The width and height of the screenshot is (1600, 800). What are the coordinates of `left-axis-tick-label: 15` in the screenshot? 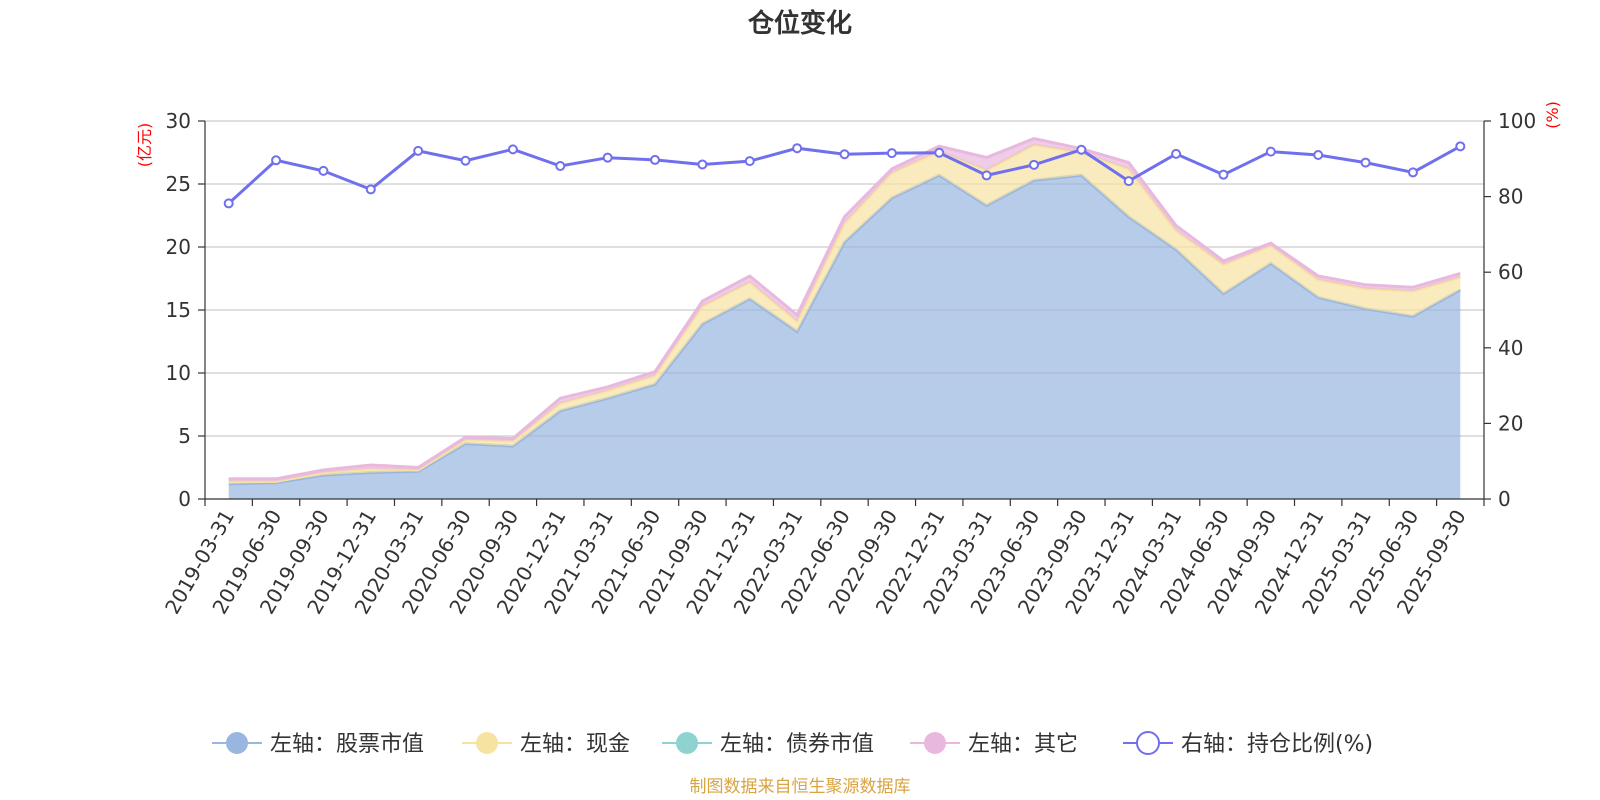 It's located at (178, 310).